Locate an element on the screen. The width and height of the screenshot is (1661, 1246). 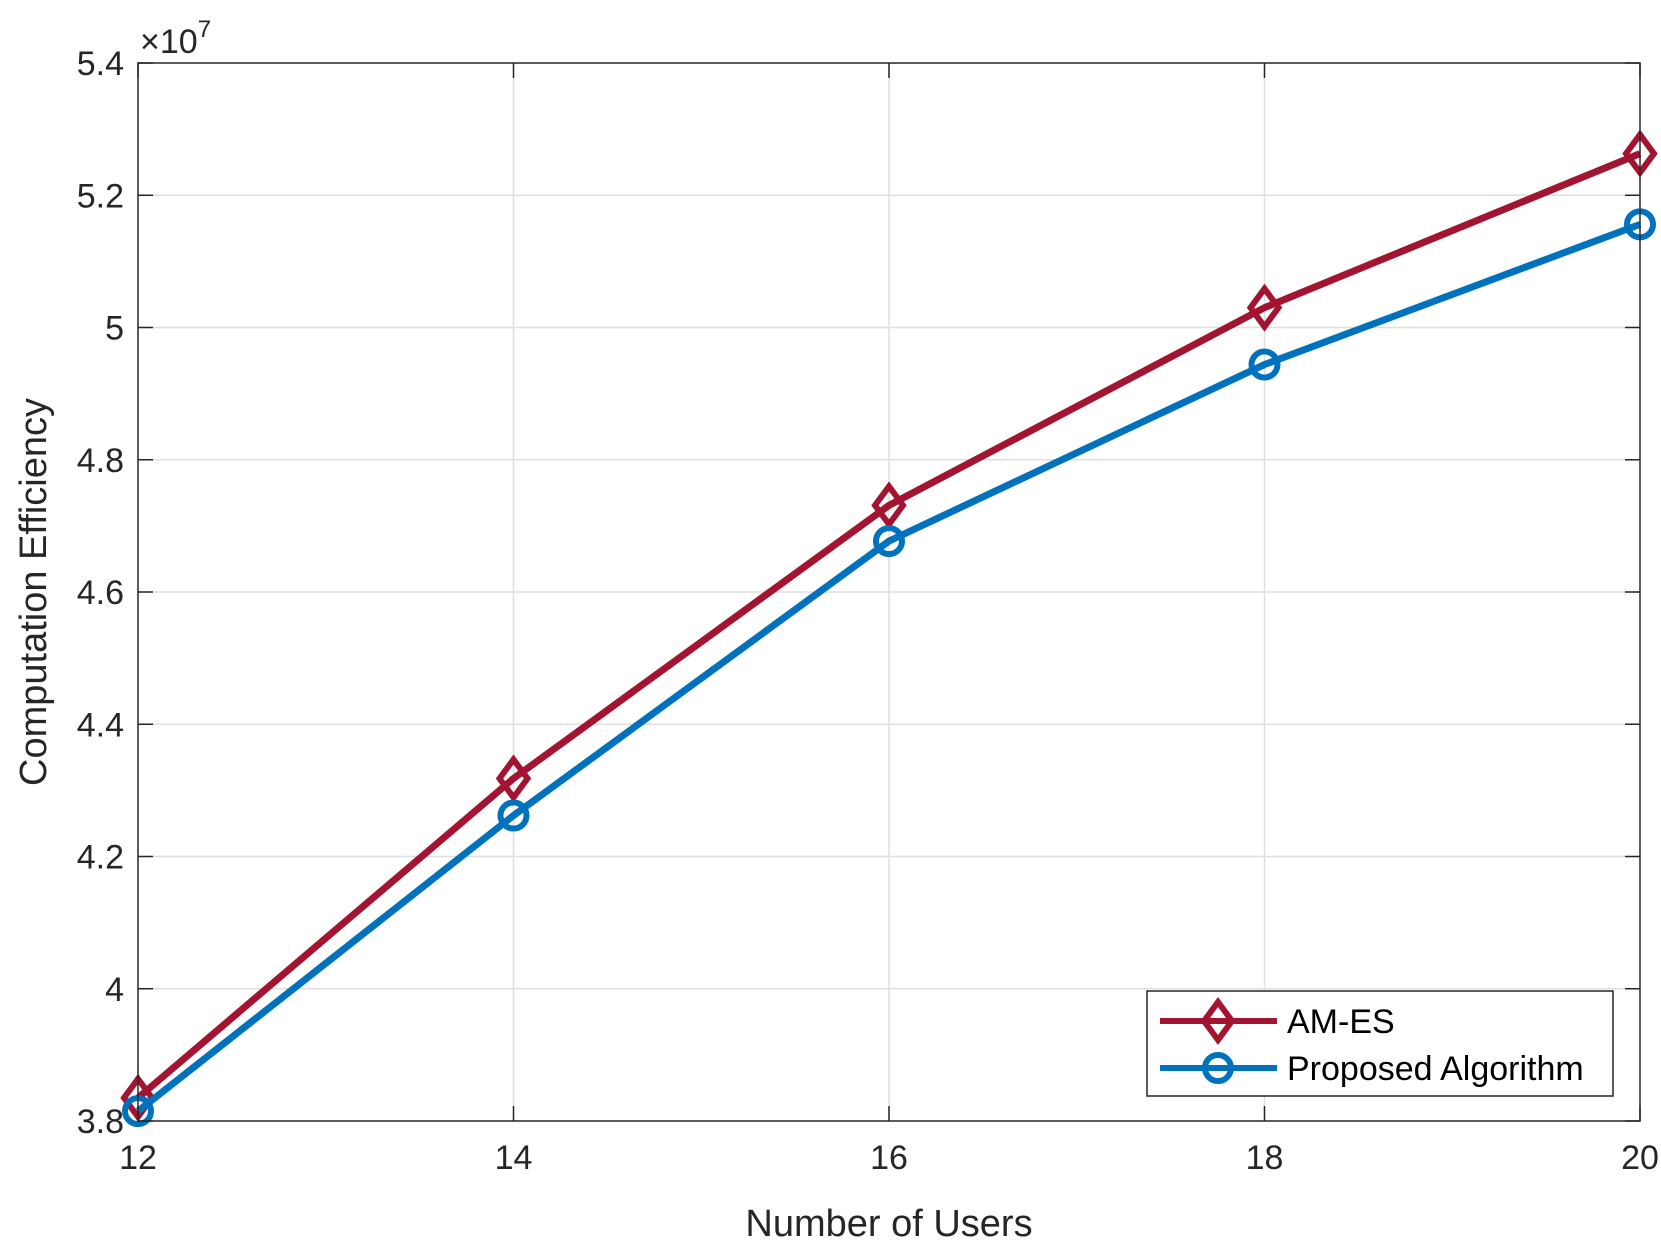
x-axis-label: Number of Users is located at coordinates (888, 1224).